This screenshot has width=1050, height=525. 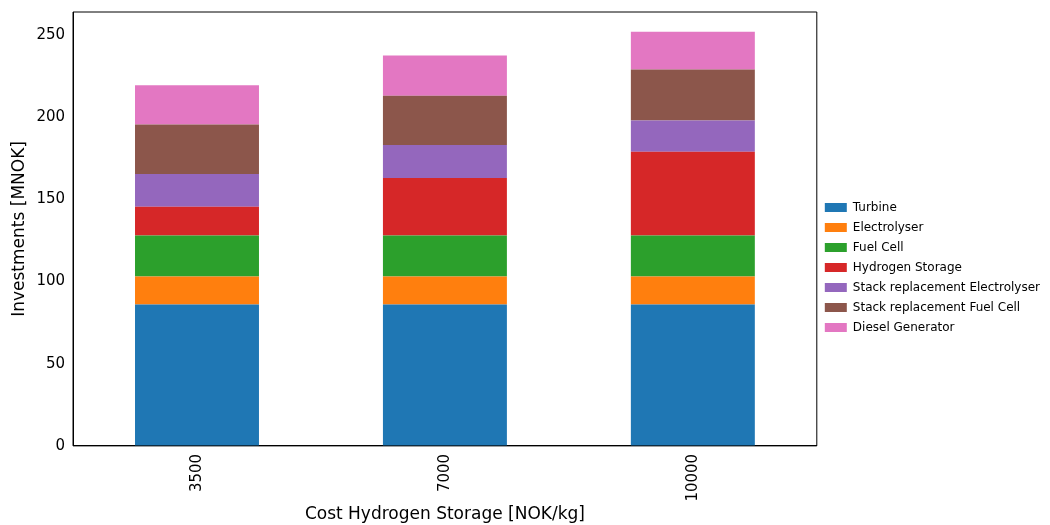 I want to click on legend-label: Stack replacement Electrolyser, so click(x=946, y=286).